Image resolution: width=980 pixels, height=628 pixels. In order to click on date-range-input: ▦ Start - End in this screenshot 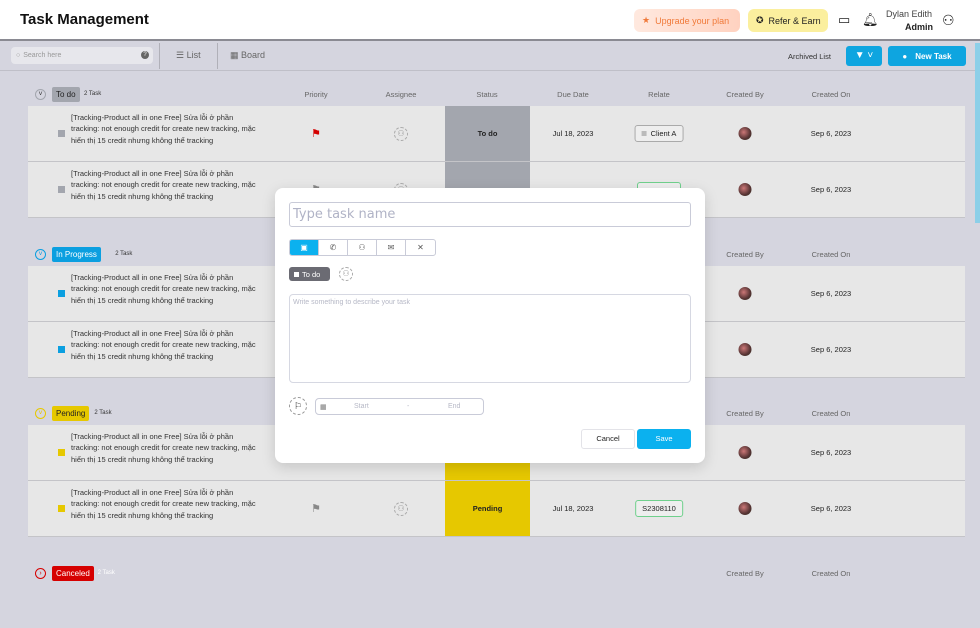, I will do `click(399, 406)`.